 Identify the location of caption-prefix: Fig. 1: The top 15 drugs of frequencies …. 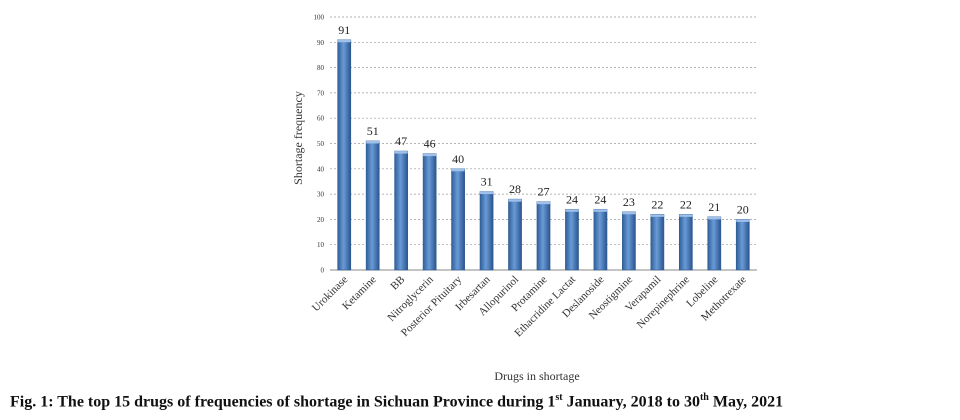
(283, 402).